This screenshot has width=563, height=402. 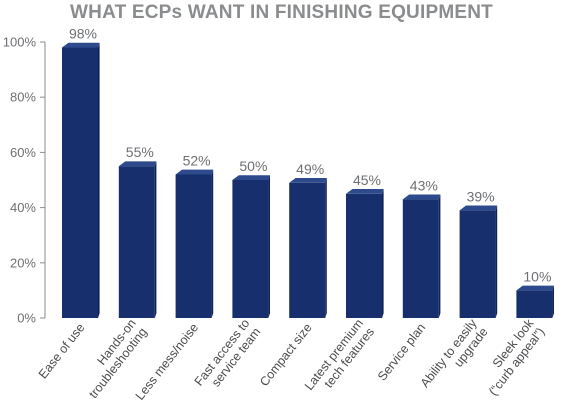 I want to click on y-tick-label: 80%, so click(x=23, y=97).